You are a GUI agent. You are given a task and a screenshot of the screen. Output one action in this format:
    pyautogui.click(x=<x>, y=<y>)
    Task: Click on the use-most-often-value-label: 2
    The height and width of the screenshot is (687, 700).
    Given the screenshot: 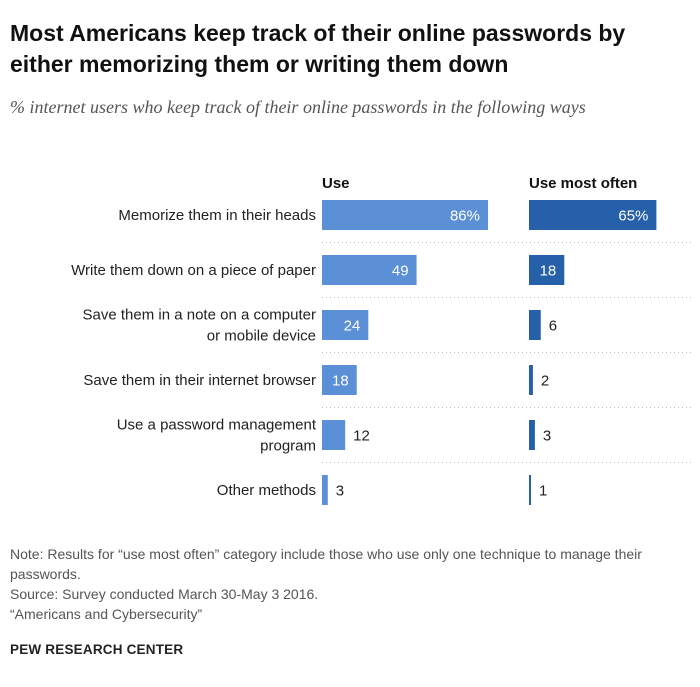 What is the action you would take?
    pyautogui.click(x=545, y=381)
    